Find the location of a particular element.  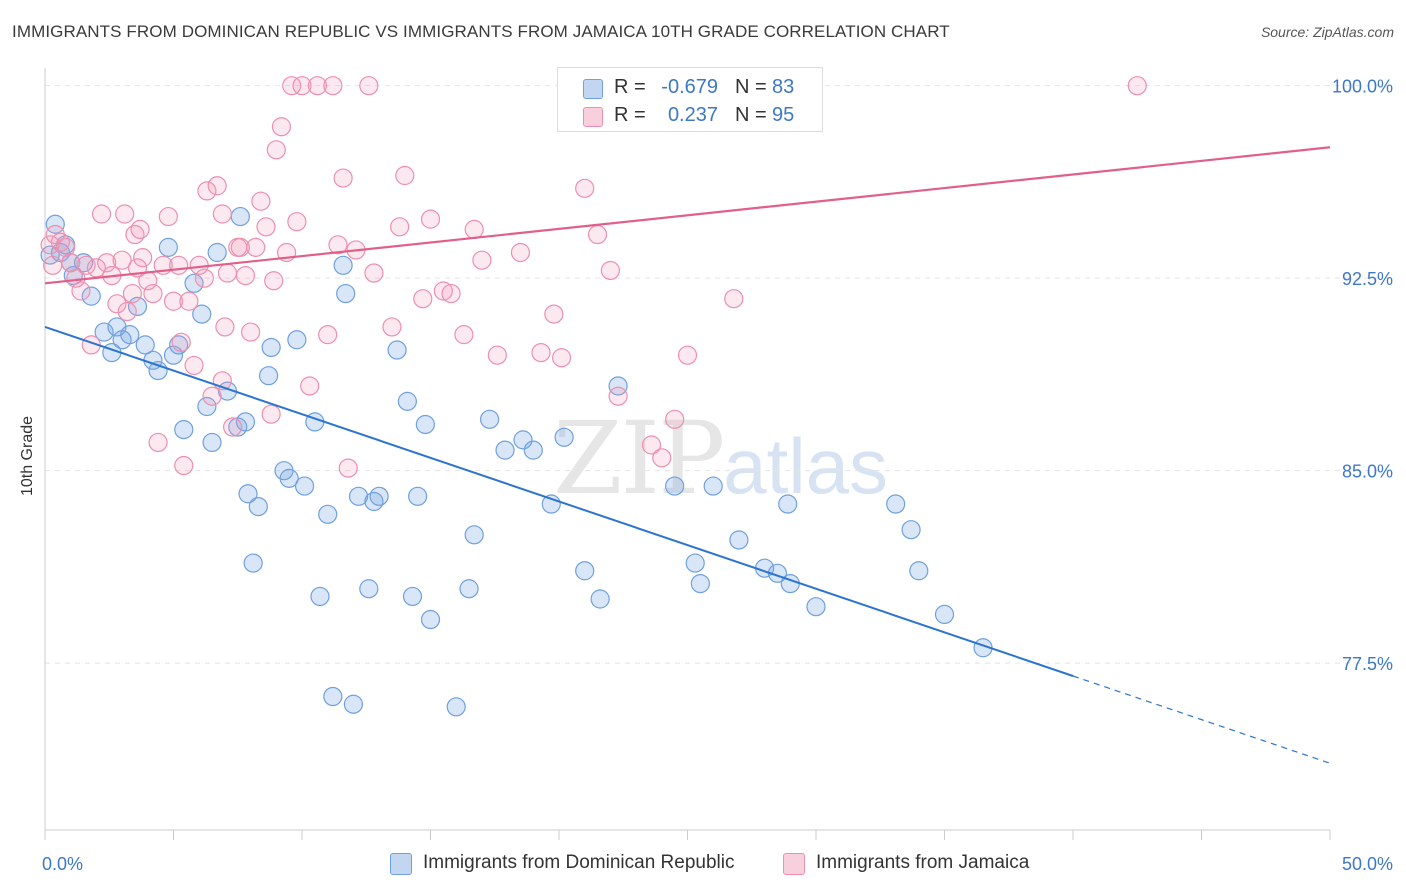

legend-n-label: N = is located at coordinates (751, 87).